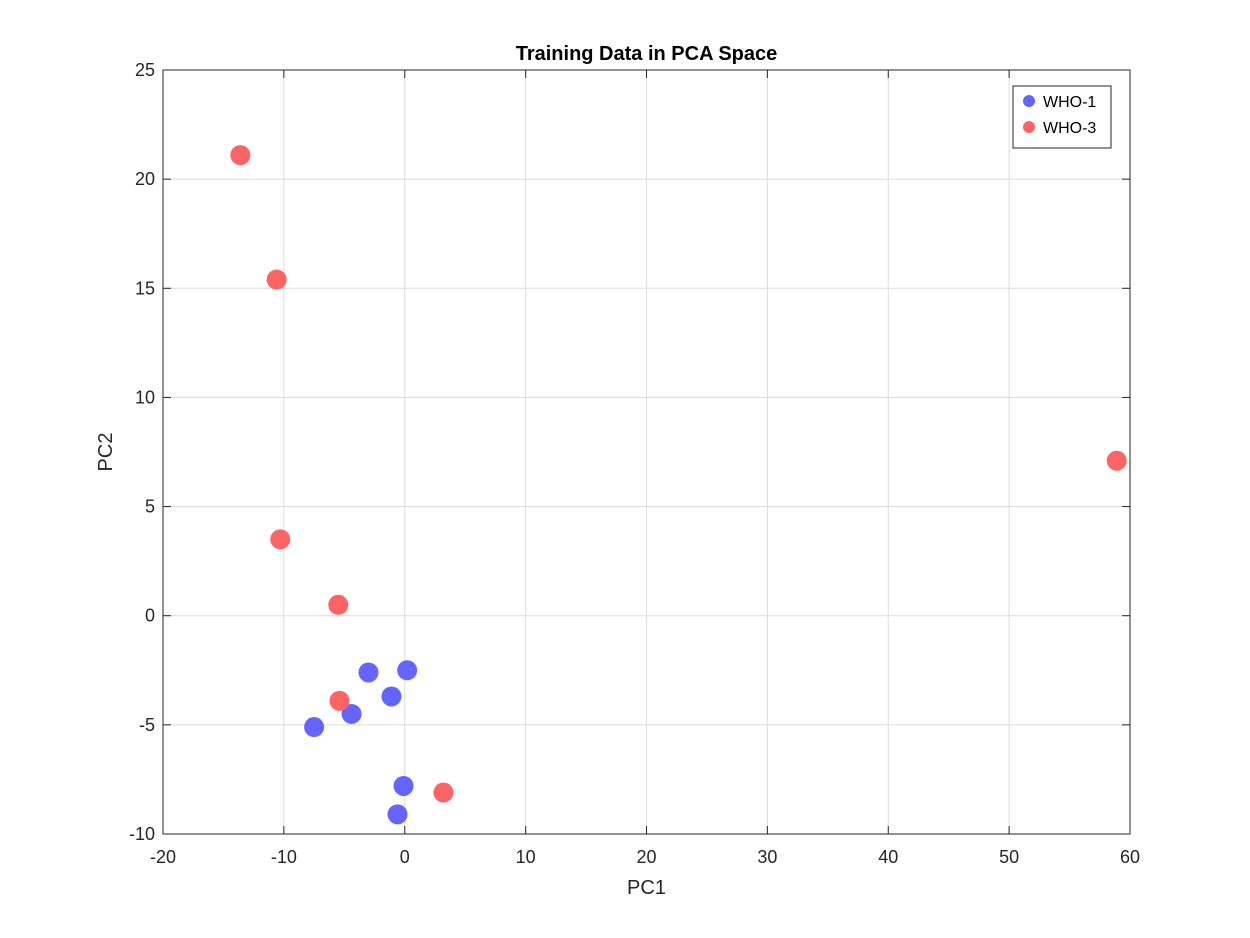 The height and width of the screenshot is (938, 1250). What do you see at coordinates (145, 179) in the screenshot?
I see `y-tick-label: 20` at bounding box center [145, 179].